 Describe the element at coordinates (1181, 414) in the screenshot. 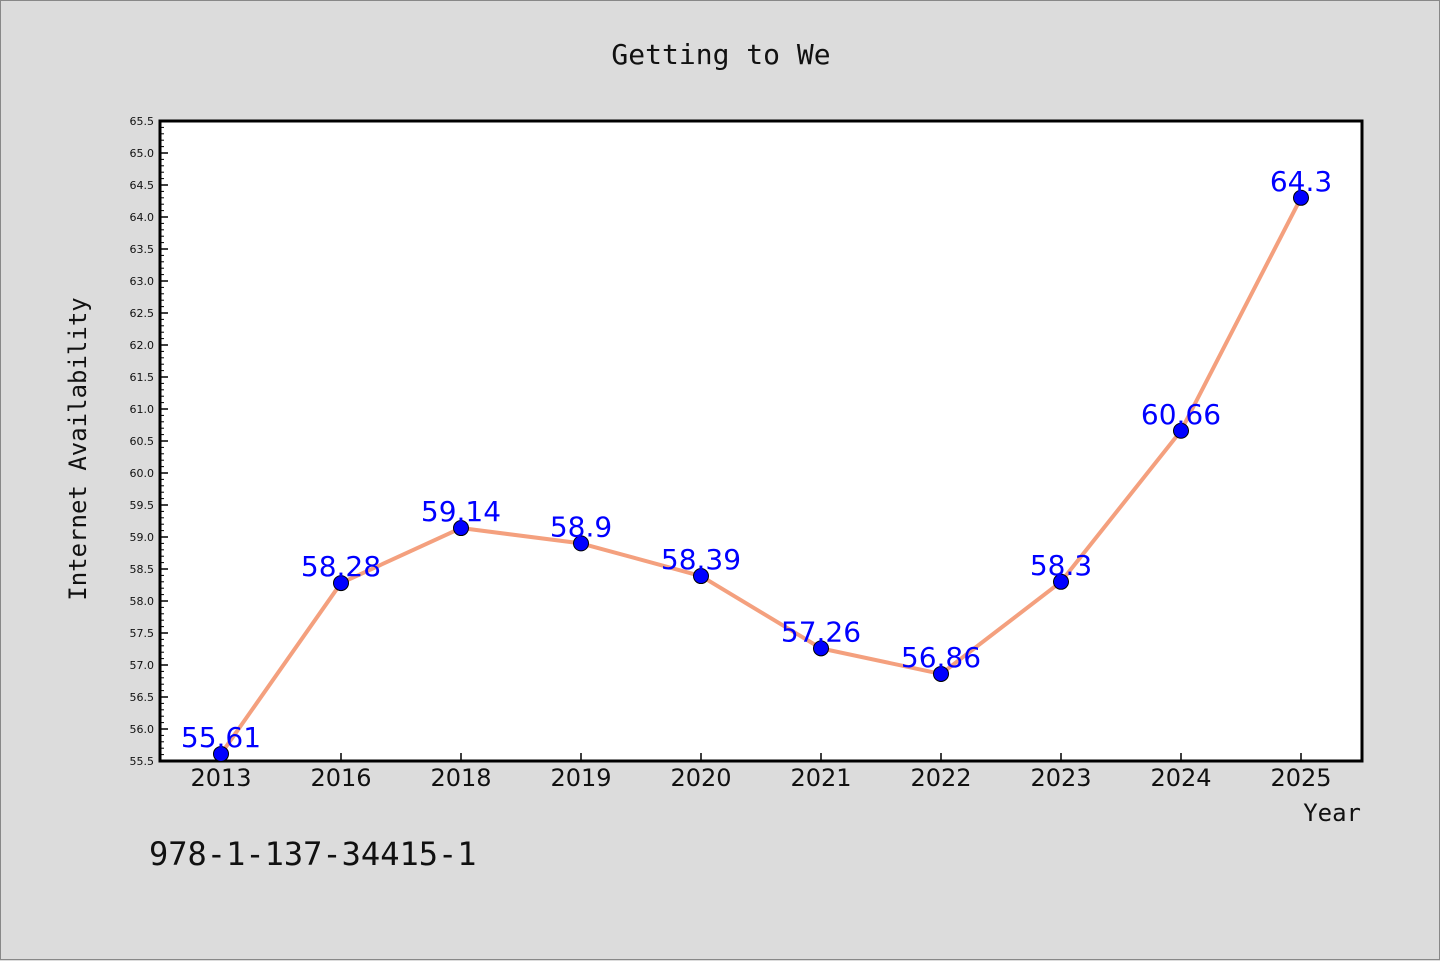

I see `data-label: 60.66` at that location.